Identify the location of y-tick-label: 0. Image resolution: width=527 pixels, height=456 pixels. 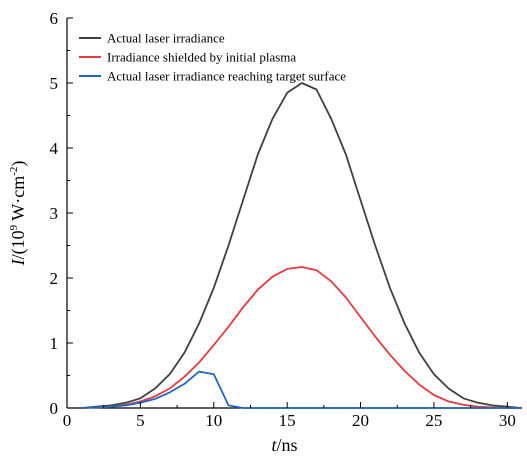
(54, 408).